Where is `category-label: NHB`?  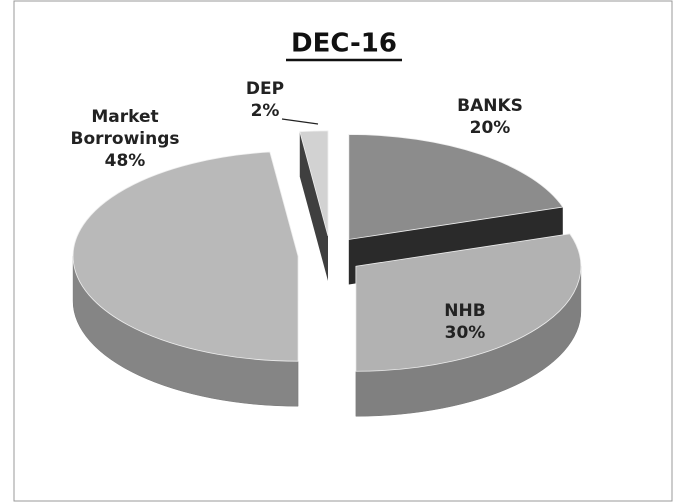
category-label: NHB is located at coordinates (465, 311).